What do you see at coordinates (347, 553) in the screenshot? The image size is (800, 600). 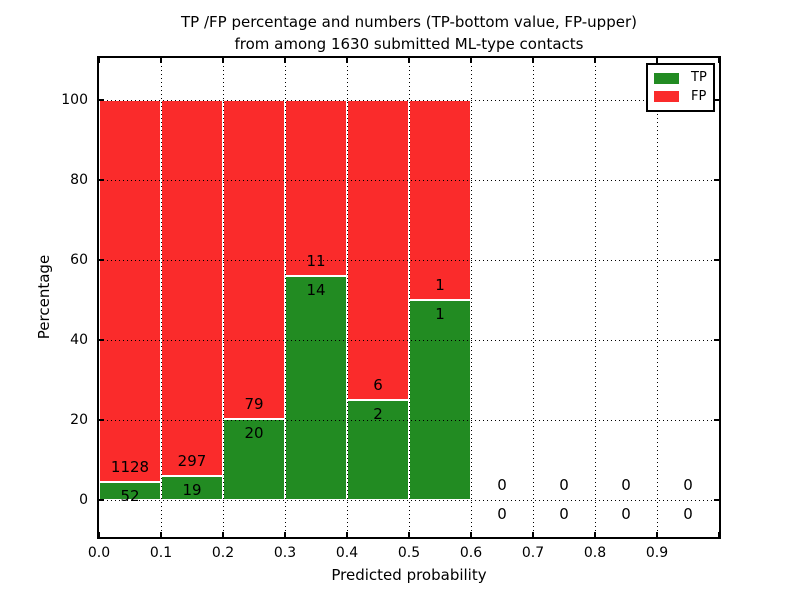 I see `x-tick-label: 0.4` at bounding box center [347, 553].